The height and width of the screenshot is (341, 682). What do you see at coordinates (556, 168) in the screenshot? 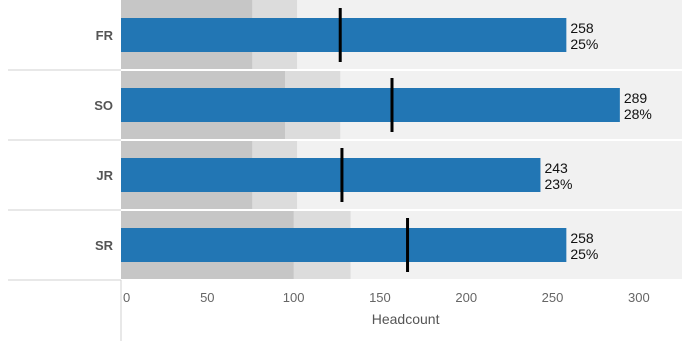
I see `value-label-jr: 243` at bounding box center [556, 168].